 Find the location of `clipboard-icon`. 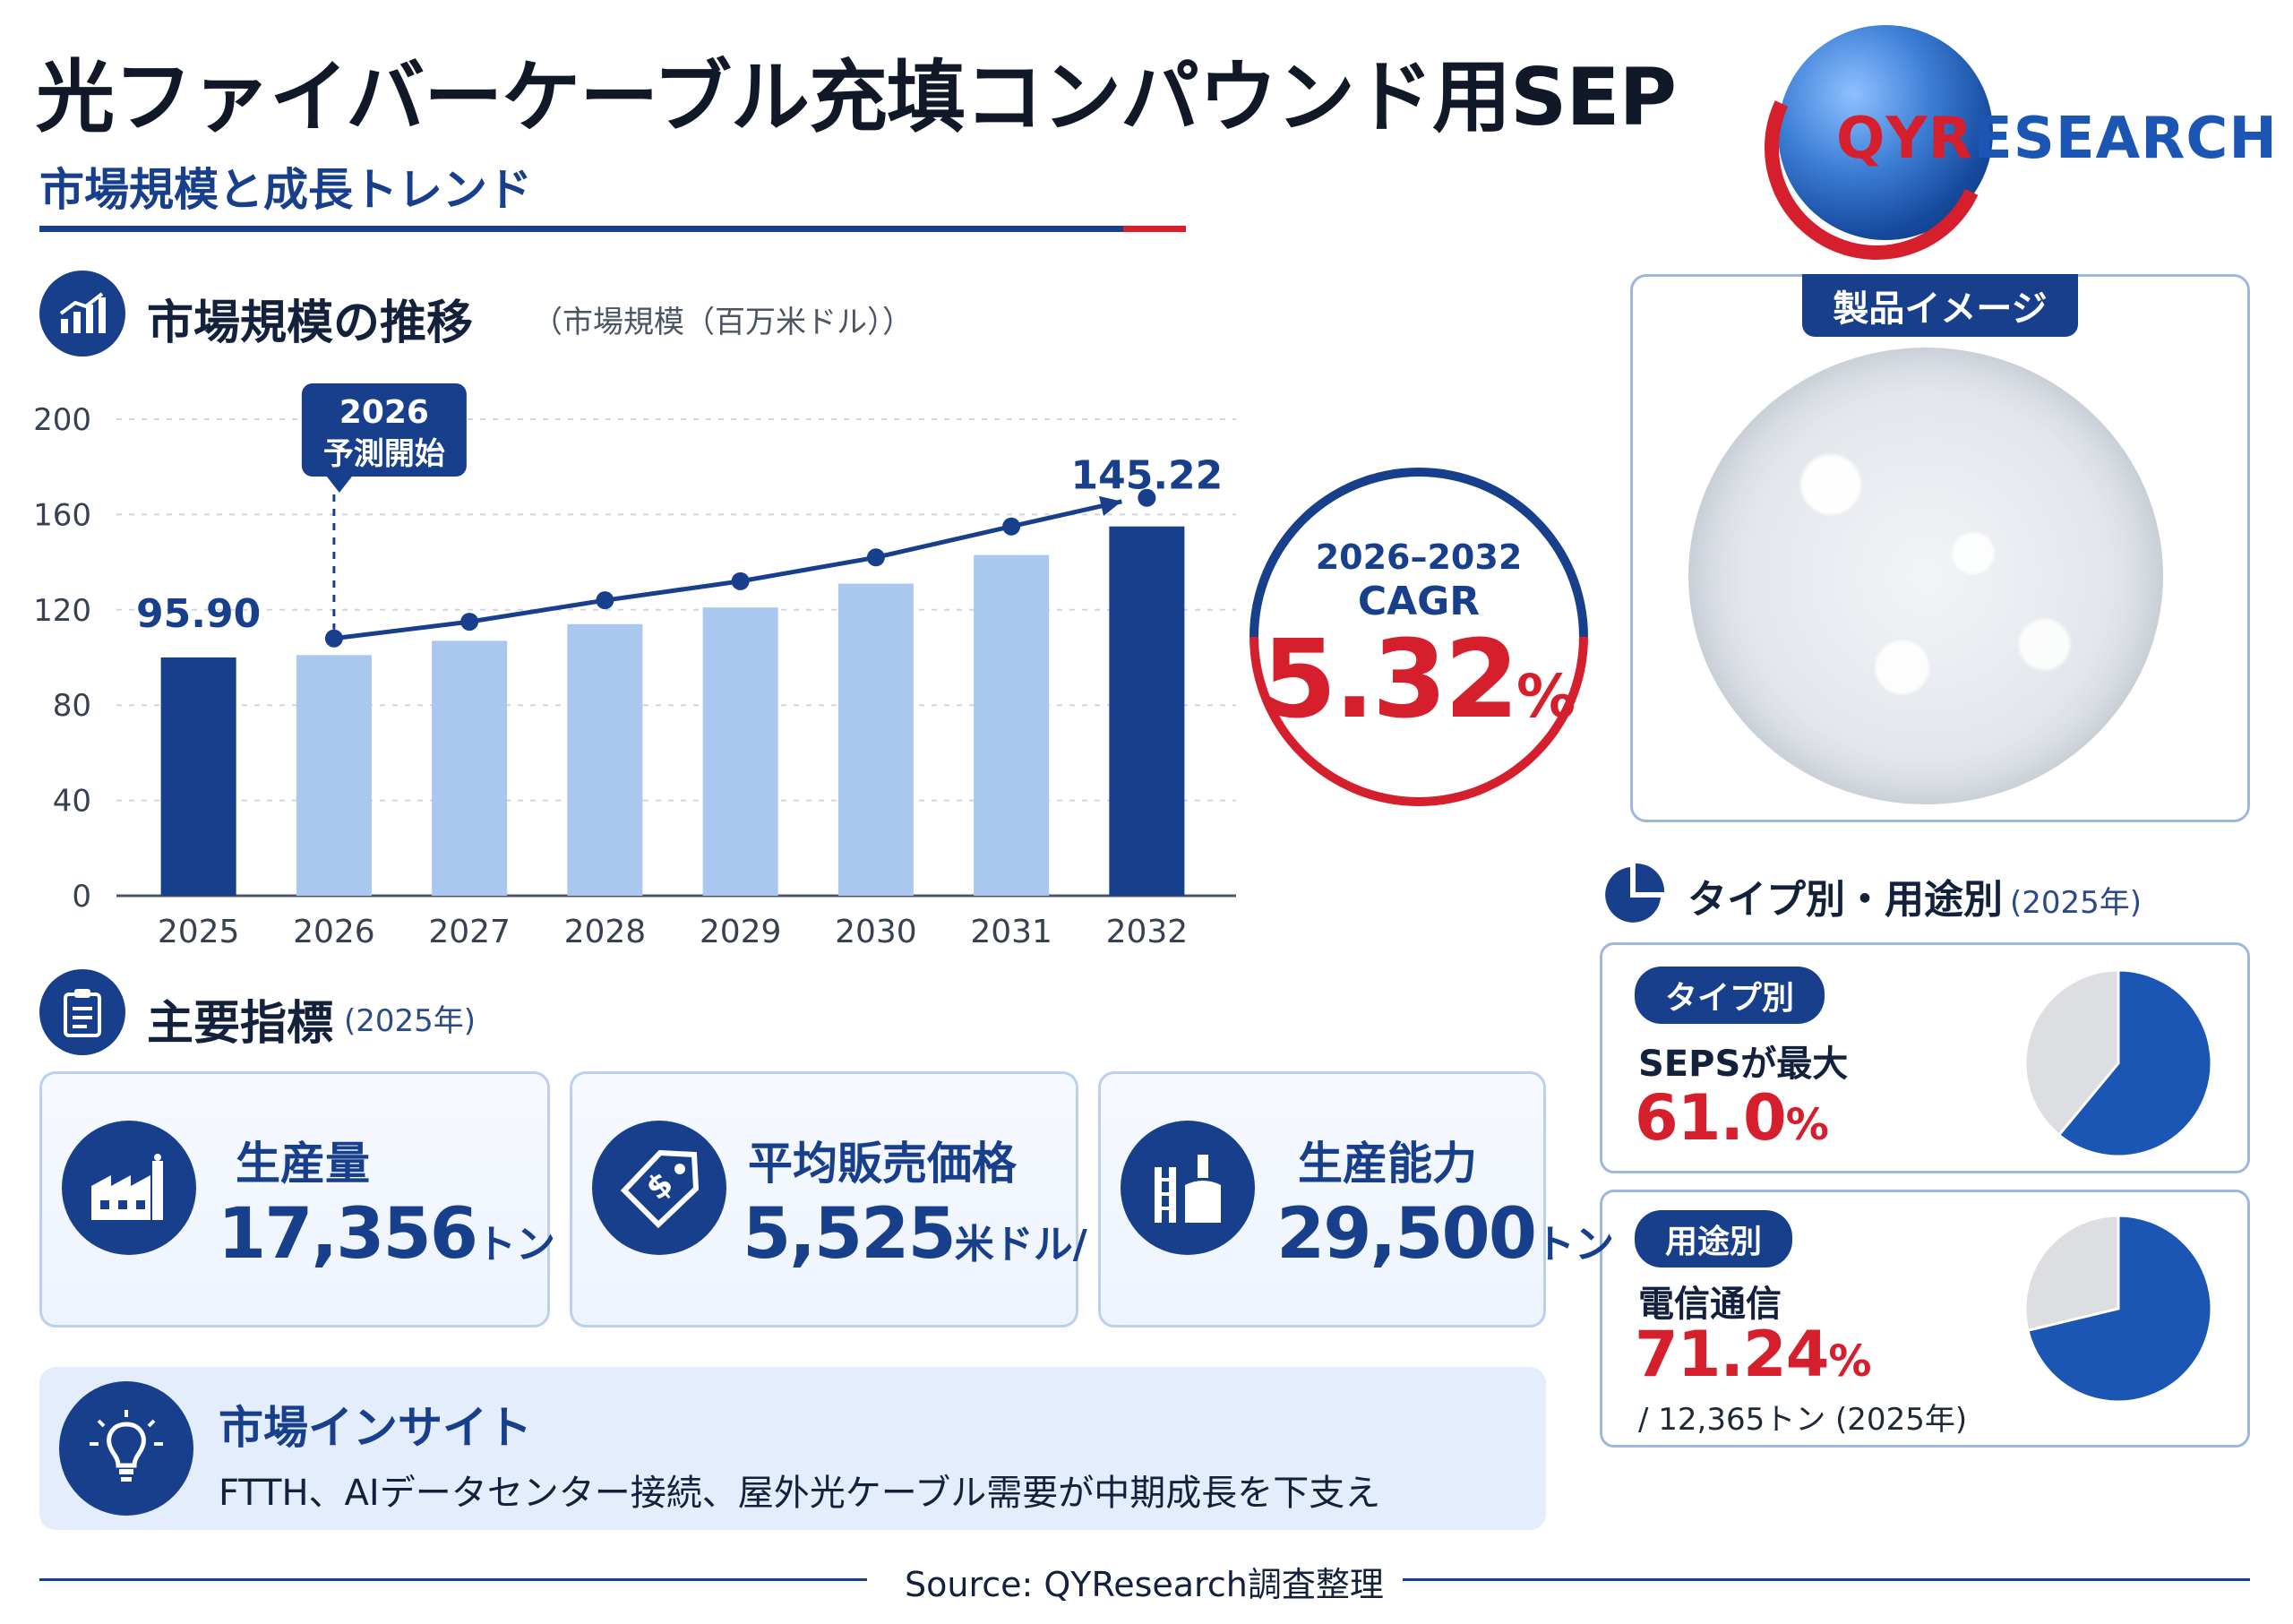

clipboard-icon is located at coordinates (82, 1012).